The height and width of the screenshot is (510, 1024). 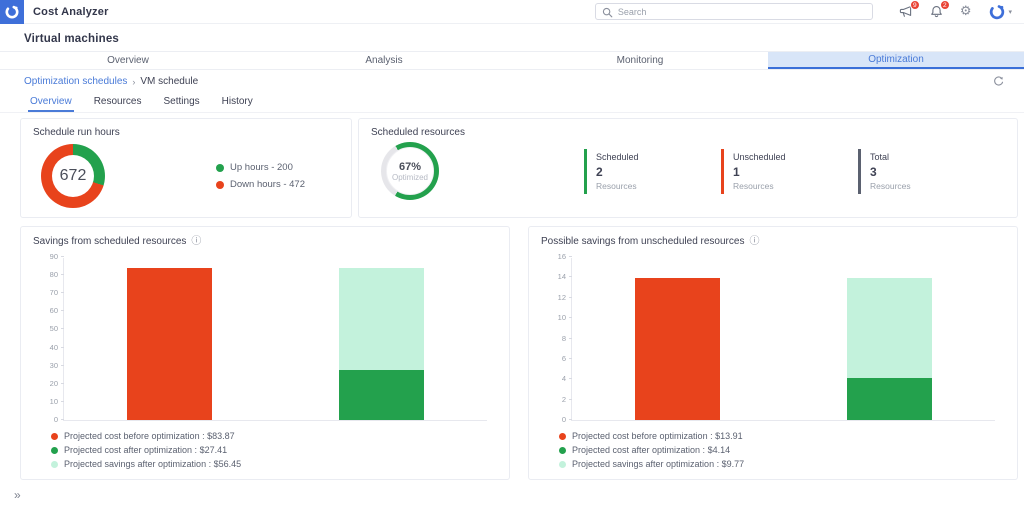 What do you see at coordinates (128, 60) in the screenshot?
I see `tab-overview: Overview` at bounding box center [128, 60].